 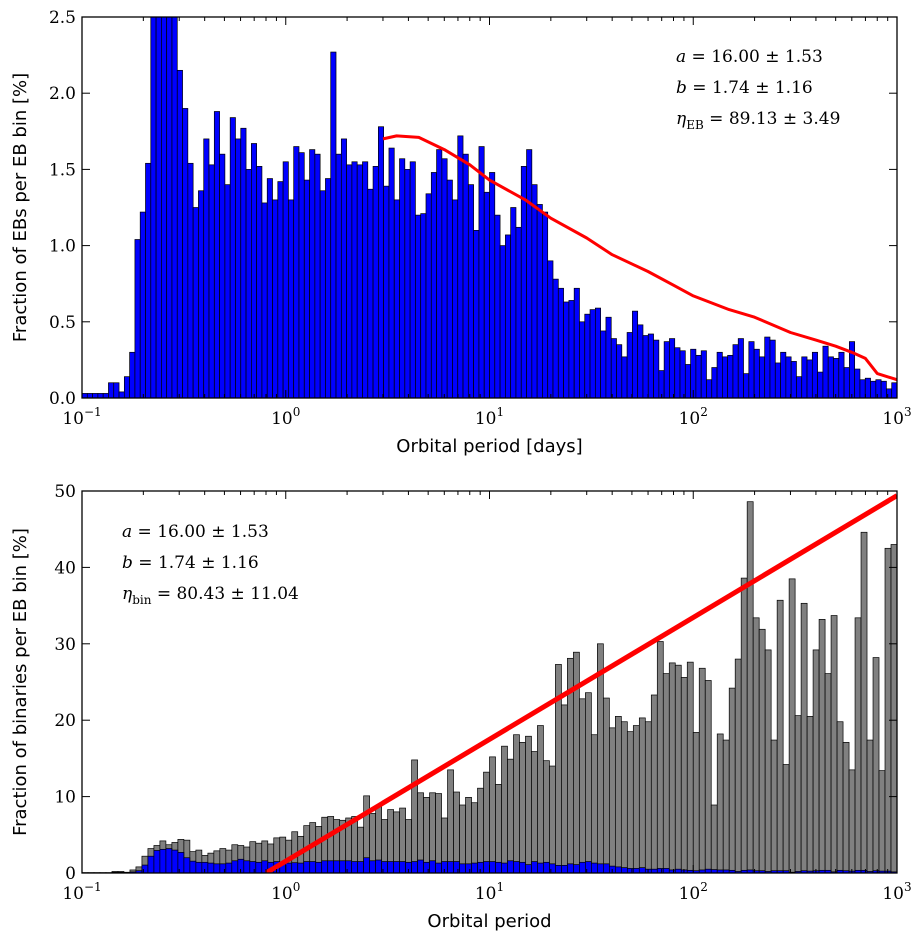 What do you see at coordinates (62, 399) in the screenshot?
I see `y-tick-label: 0.0` at bounding box center [62, 399].